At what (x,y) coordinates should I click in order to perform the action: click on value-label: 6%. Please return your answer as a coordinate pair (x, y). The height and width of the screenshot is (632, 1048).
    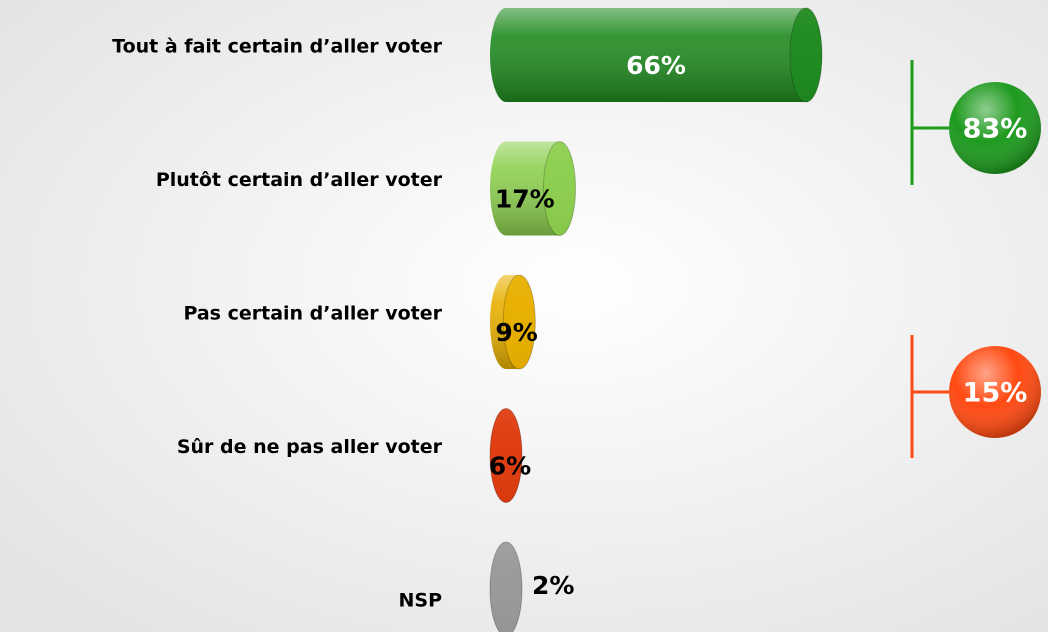
    Looking at the image, I should click on (510, 466).